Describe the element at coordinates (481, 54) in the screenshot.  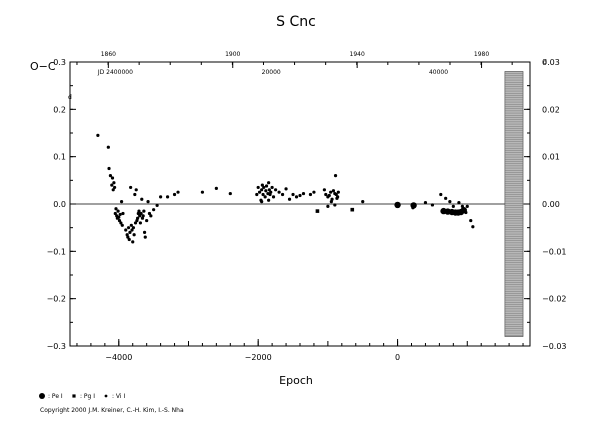
I see `top-year-label: 1980` at that location.